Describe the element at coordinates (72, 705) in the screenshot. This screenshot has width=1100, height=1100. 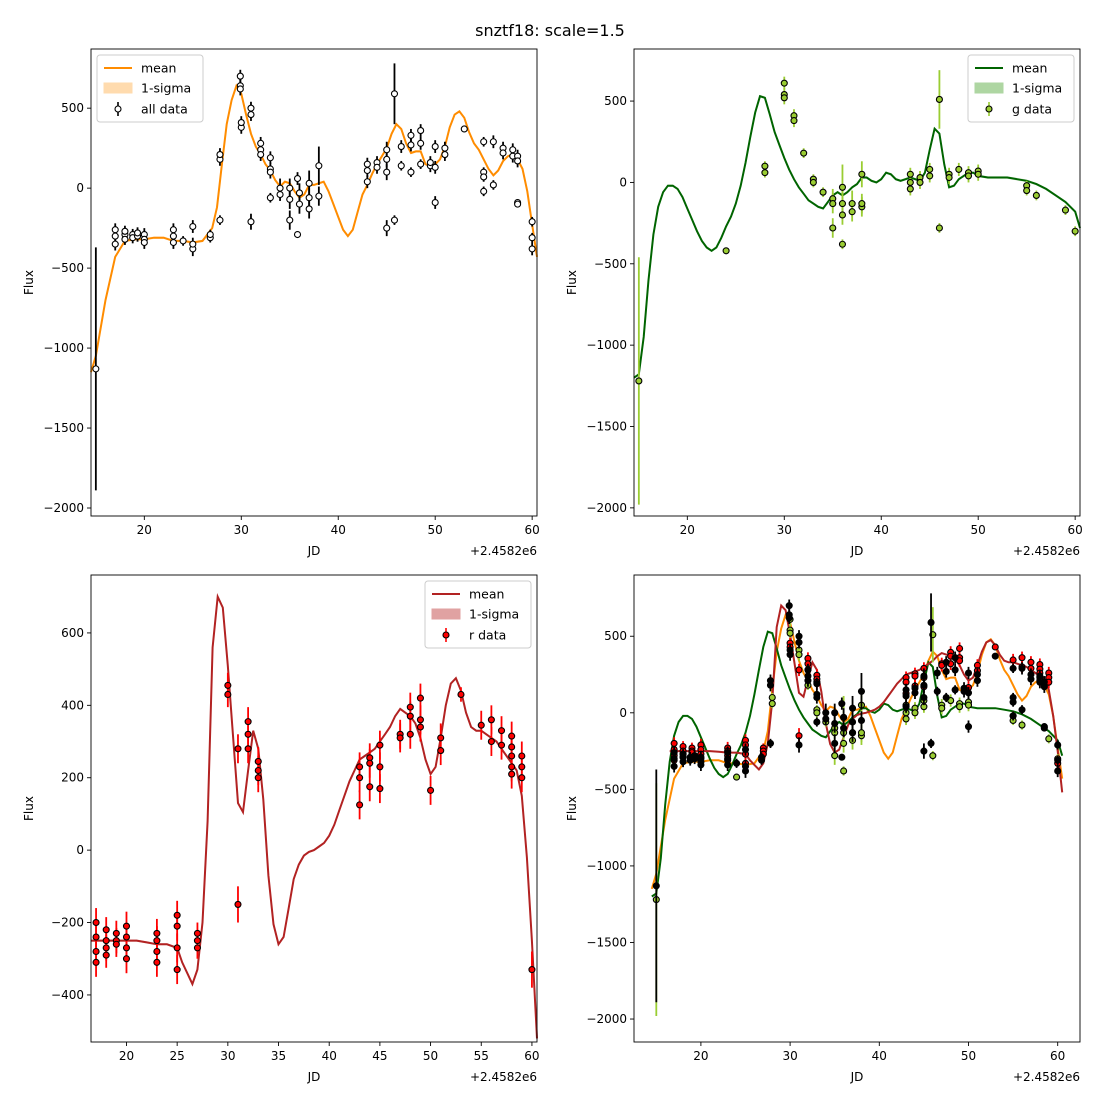
I see `y-tick-label: 400` at that location.